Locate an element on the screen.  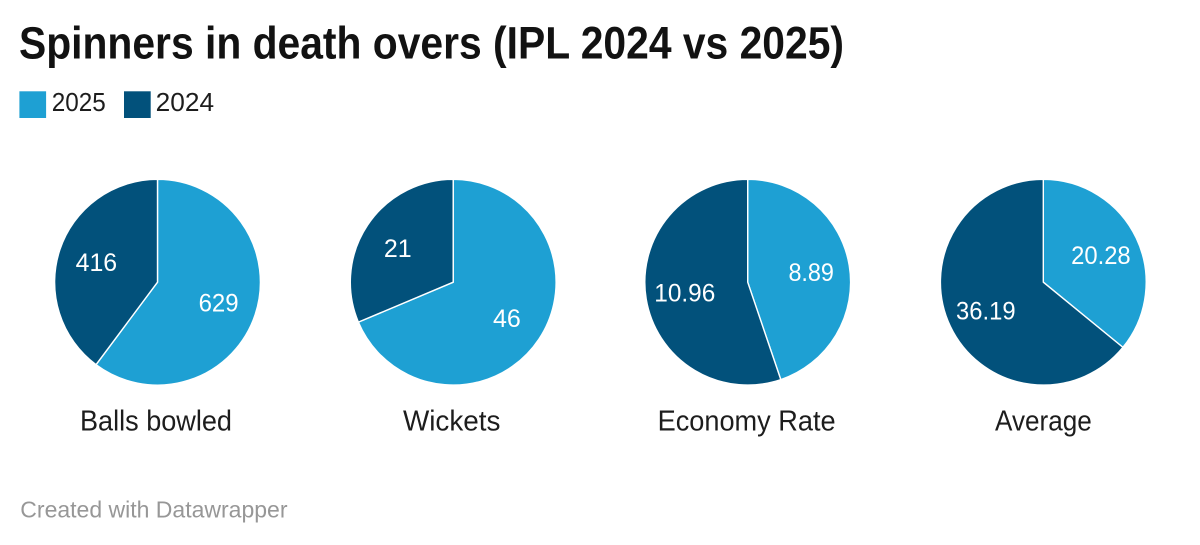
svg-text: 21 is located at coordinates (398, 249).